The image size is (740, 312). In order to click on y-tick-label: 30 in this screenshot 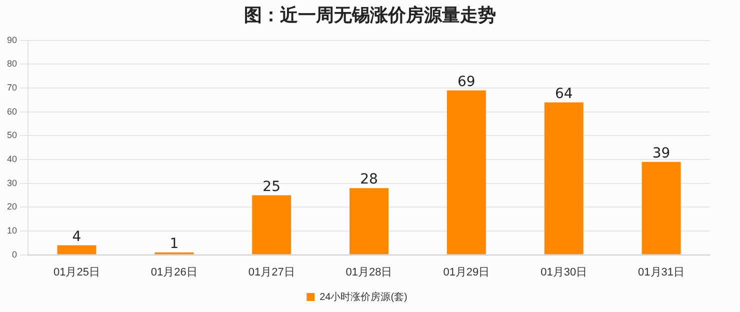, I will do `click(12, 183)`.